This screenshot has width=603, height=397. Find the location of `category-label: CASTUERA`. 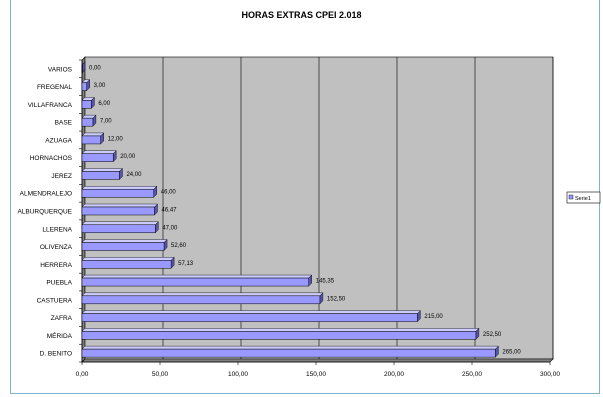

category-label: CASTUERA is located at coordinates (55, 300).